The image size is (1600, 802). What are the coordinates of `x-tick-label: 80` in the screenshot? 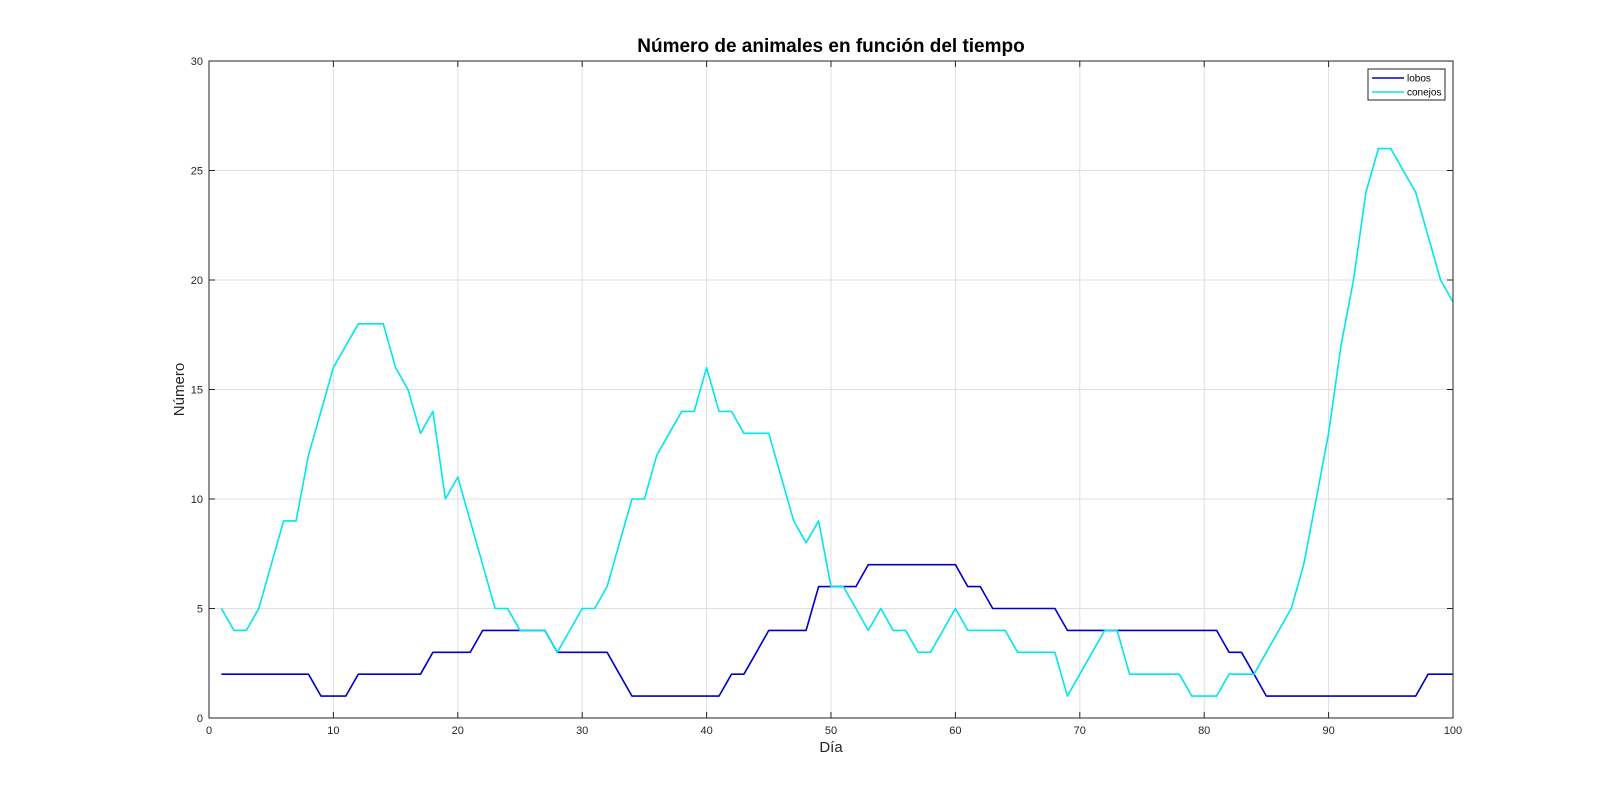 It's located at (1204, 731).